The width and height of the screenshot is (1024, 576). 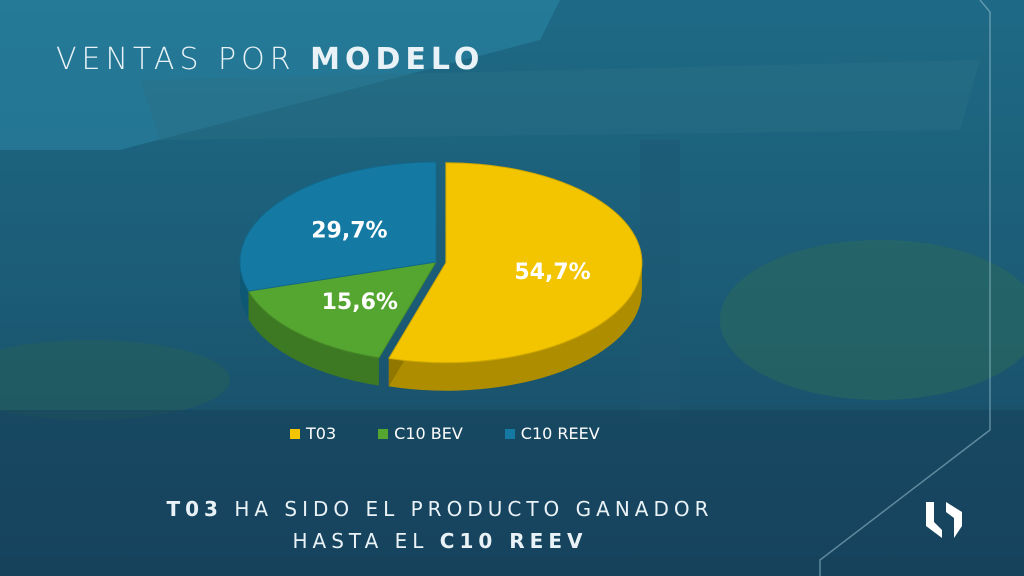 What do you see at coordinates (115, 380) in the screenshot?
I see `trees-left` at bounding box center [115, 380].